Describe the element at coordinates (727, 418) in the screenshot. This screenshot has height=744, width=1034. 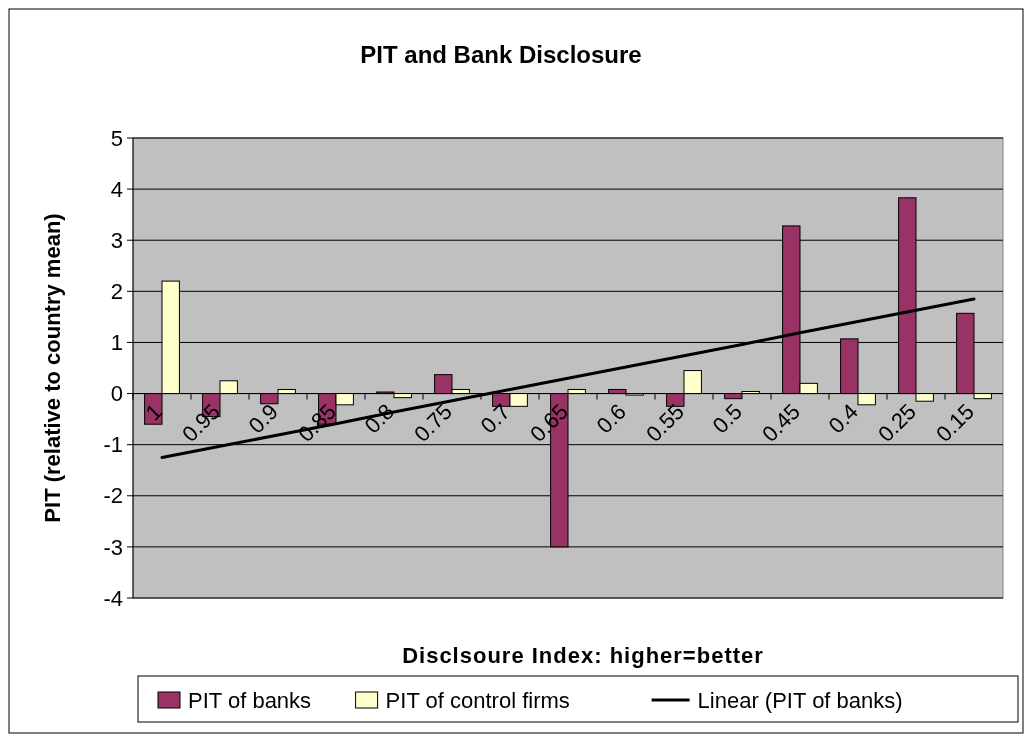
I see `x-tick-label: 0.5` at that location.